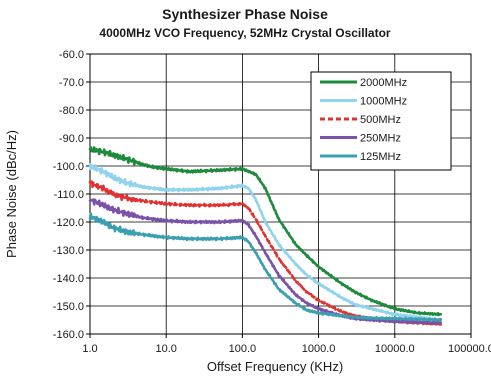  Describe the element at coordinates (68, 279) in the screenshot. I see `y-tick-label: -140.0` at that location.